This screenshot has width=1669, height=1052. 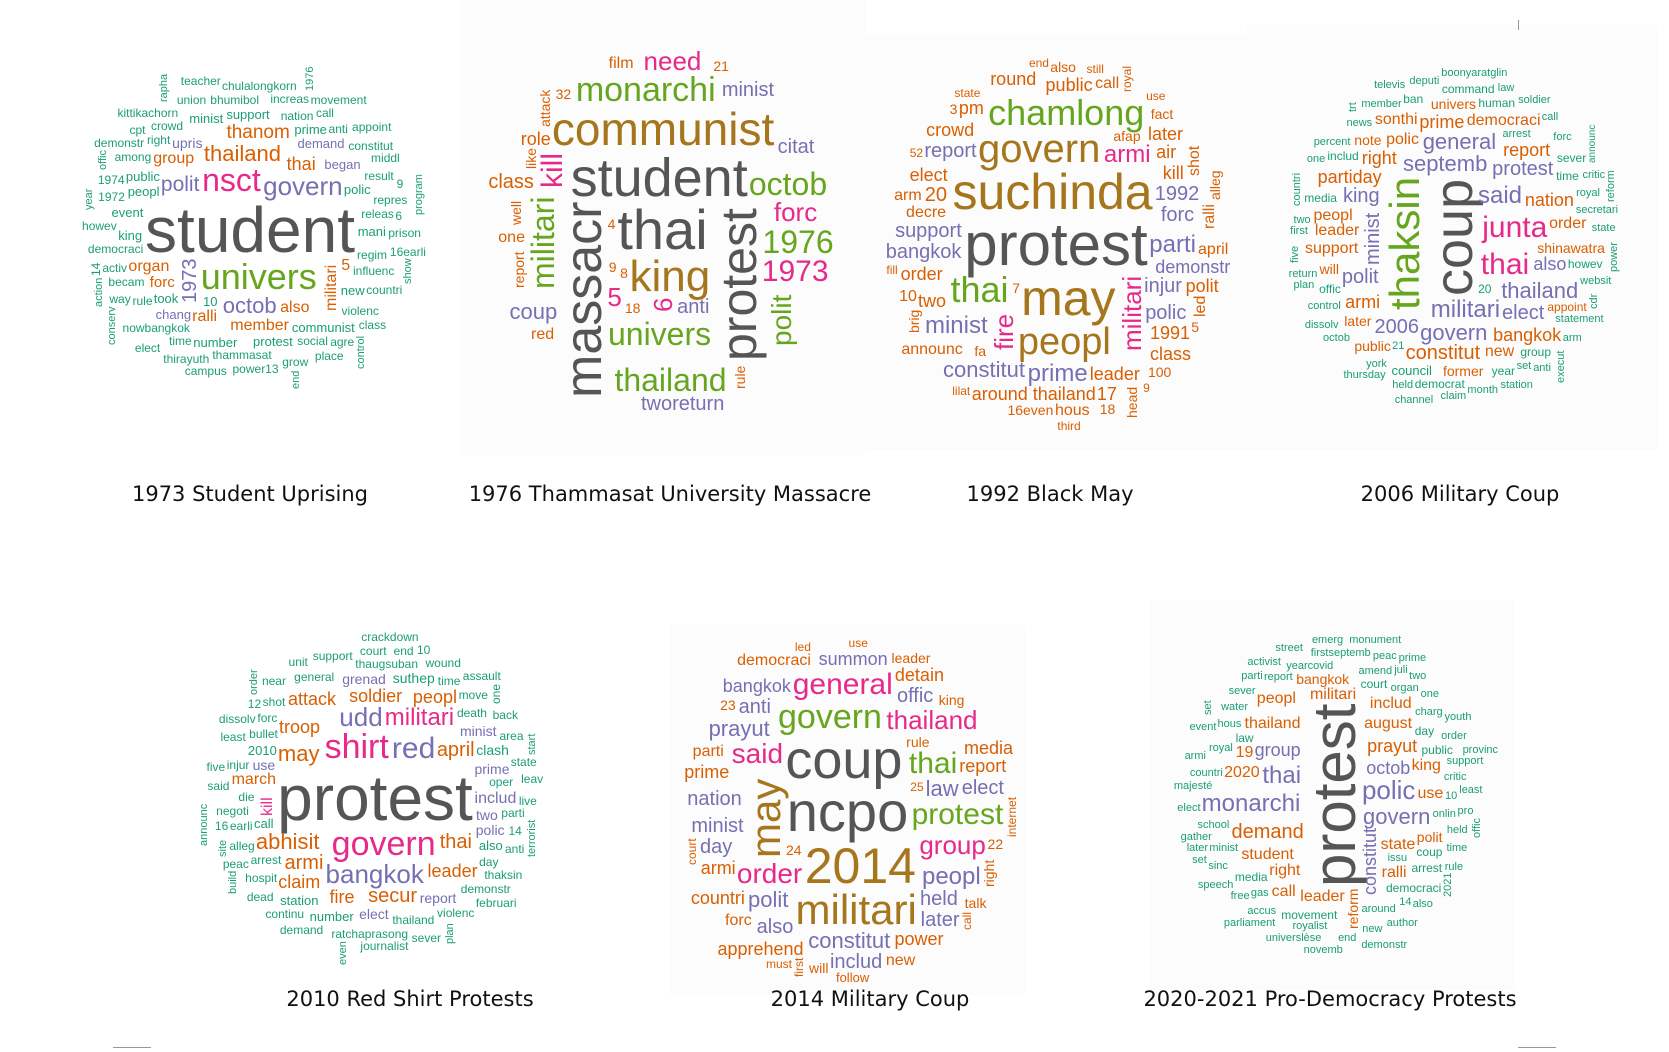 What do you see at coordinates (1251, 804) in the screenshot?
I see `word: monarchi` at bounding box center [1251, 804].